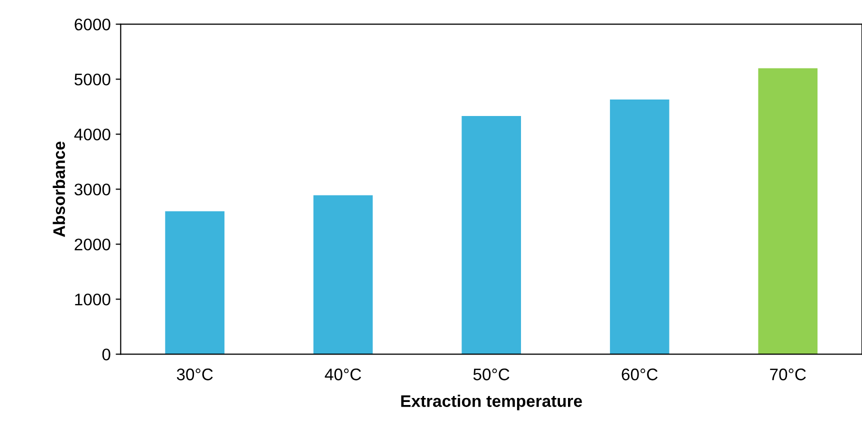 This screenshot has width=862, height=440. What do you see at coordinates (106, 354) in the screenshot?
I see `y-tick-label: 0` at bounding box center [106, 354].